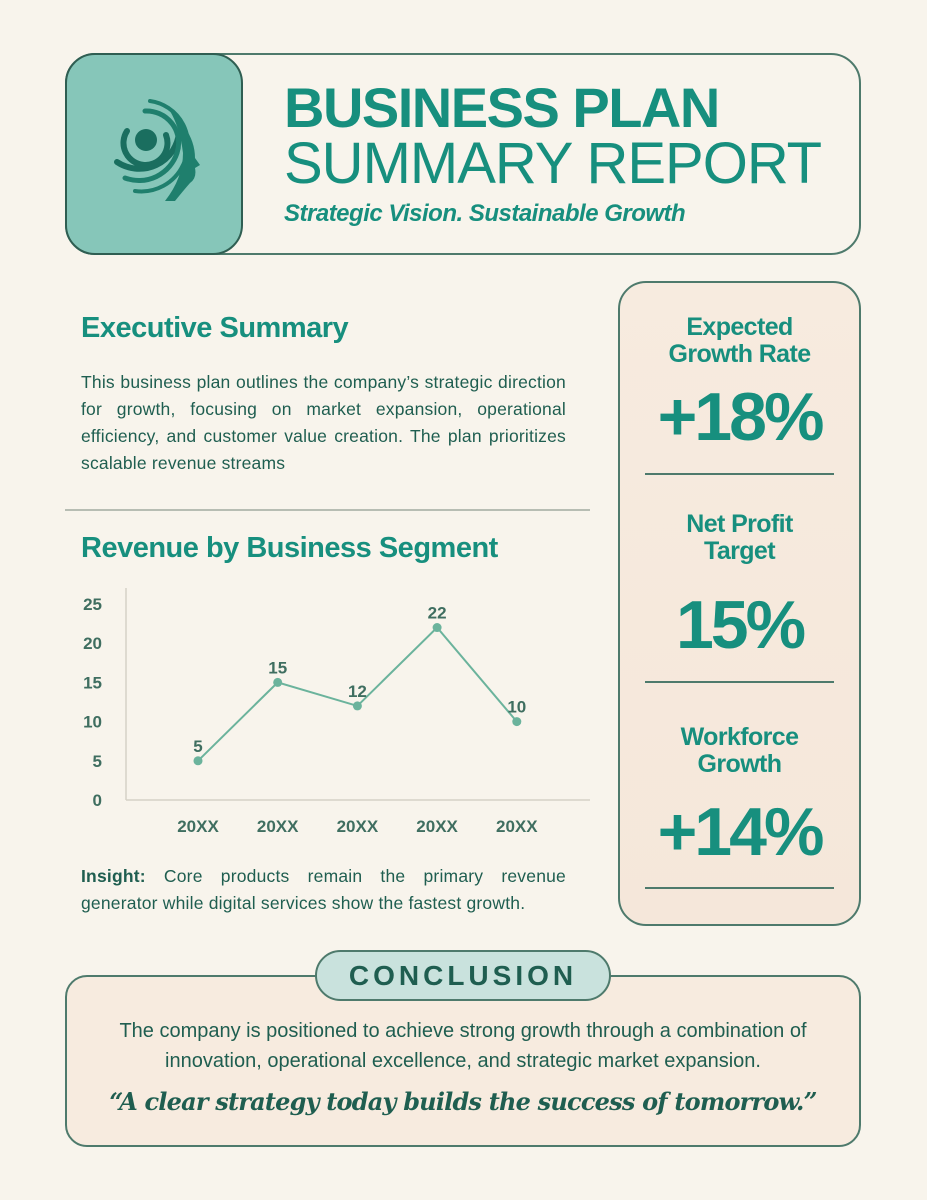  Describe the element at coordinates (739, 750) in the screenshot. I see `kpi-label-workforce: Workforce Growth` at that location.